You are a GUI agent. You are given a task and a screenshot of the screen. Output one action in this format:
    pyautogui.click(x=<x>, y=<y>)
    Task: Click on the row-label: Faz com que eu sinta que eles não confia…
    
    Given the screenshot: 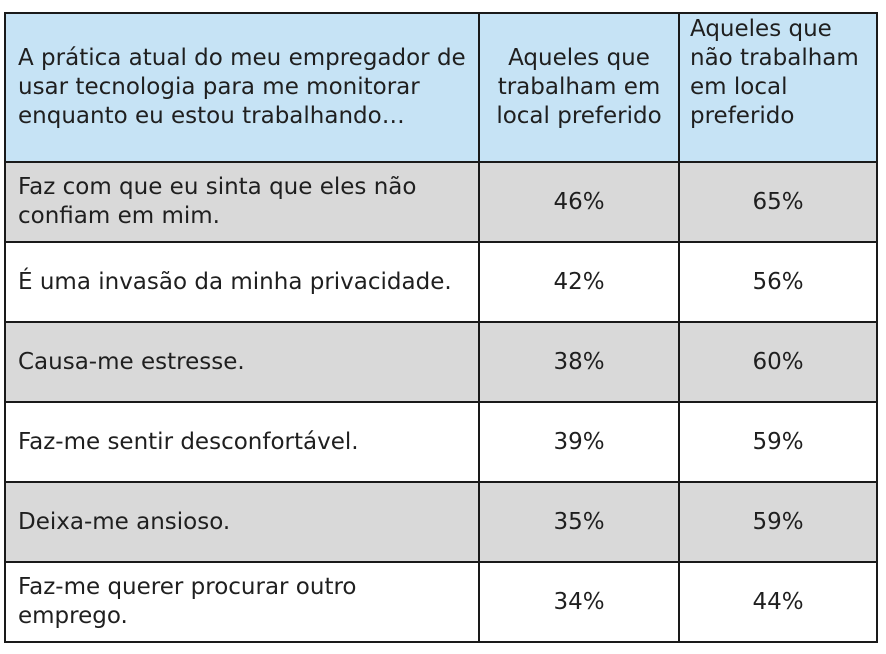 What is the action you would take?
    pyautogui.click(x=242, y=202)
    